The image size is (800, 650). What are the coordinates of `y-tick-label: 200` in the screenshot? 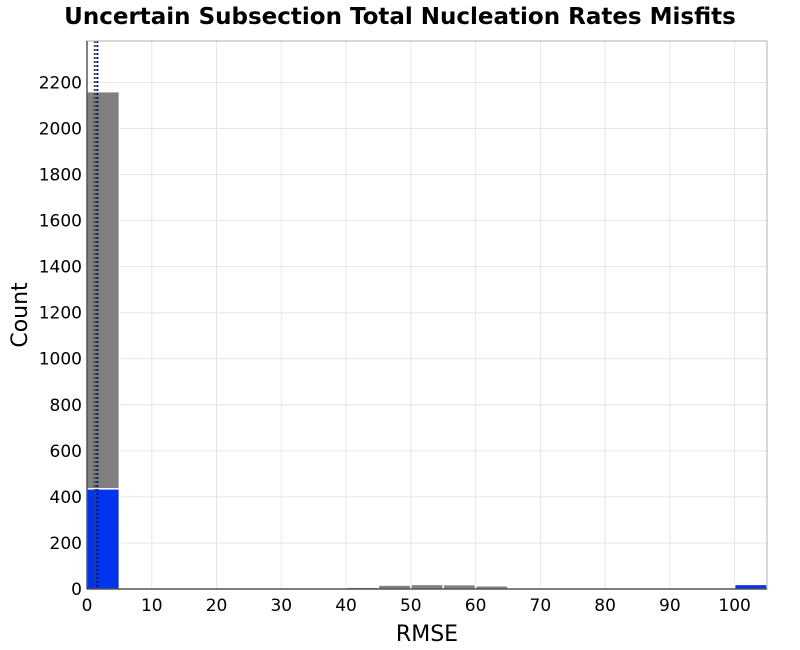 It's located at (66, 544).